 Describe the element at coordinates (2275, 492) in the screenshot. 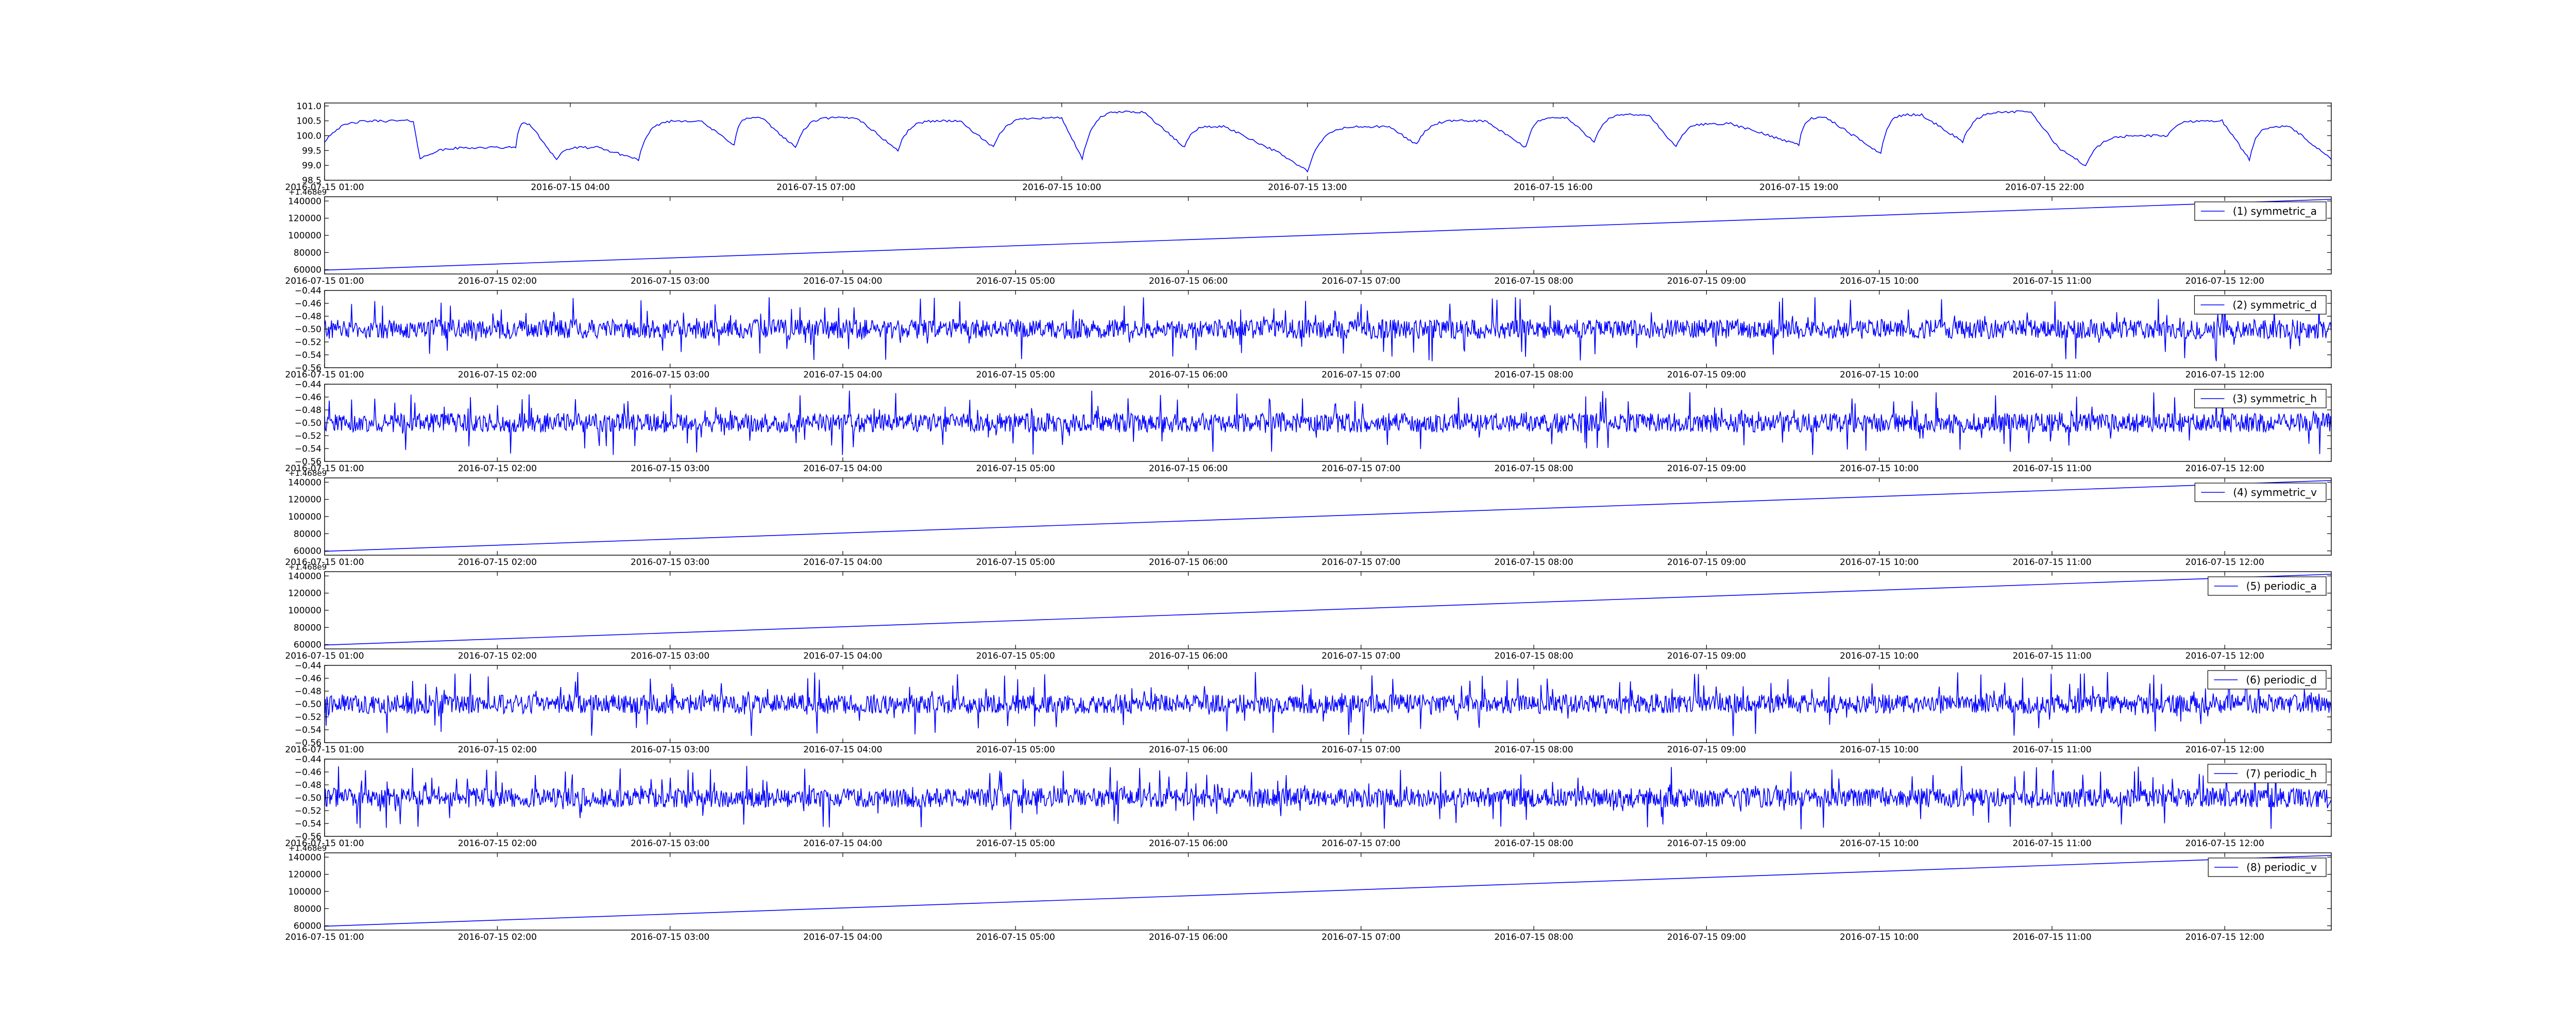

I see `legend-label: (4) symmetric_v` at that location.